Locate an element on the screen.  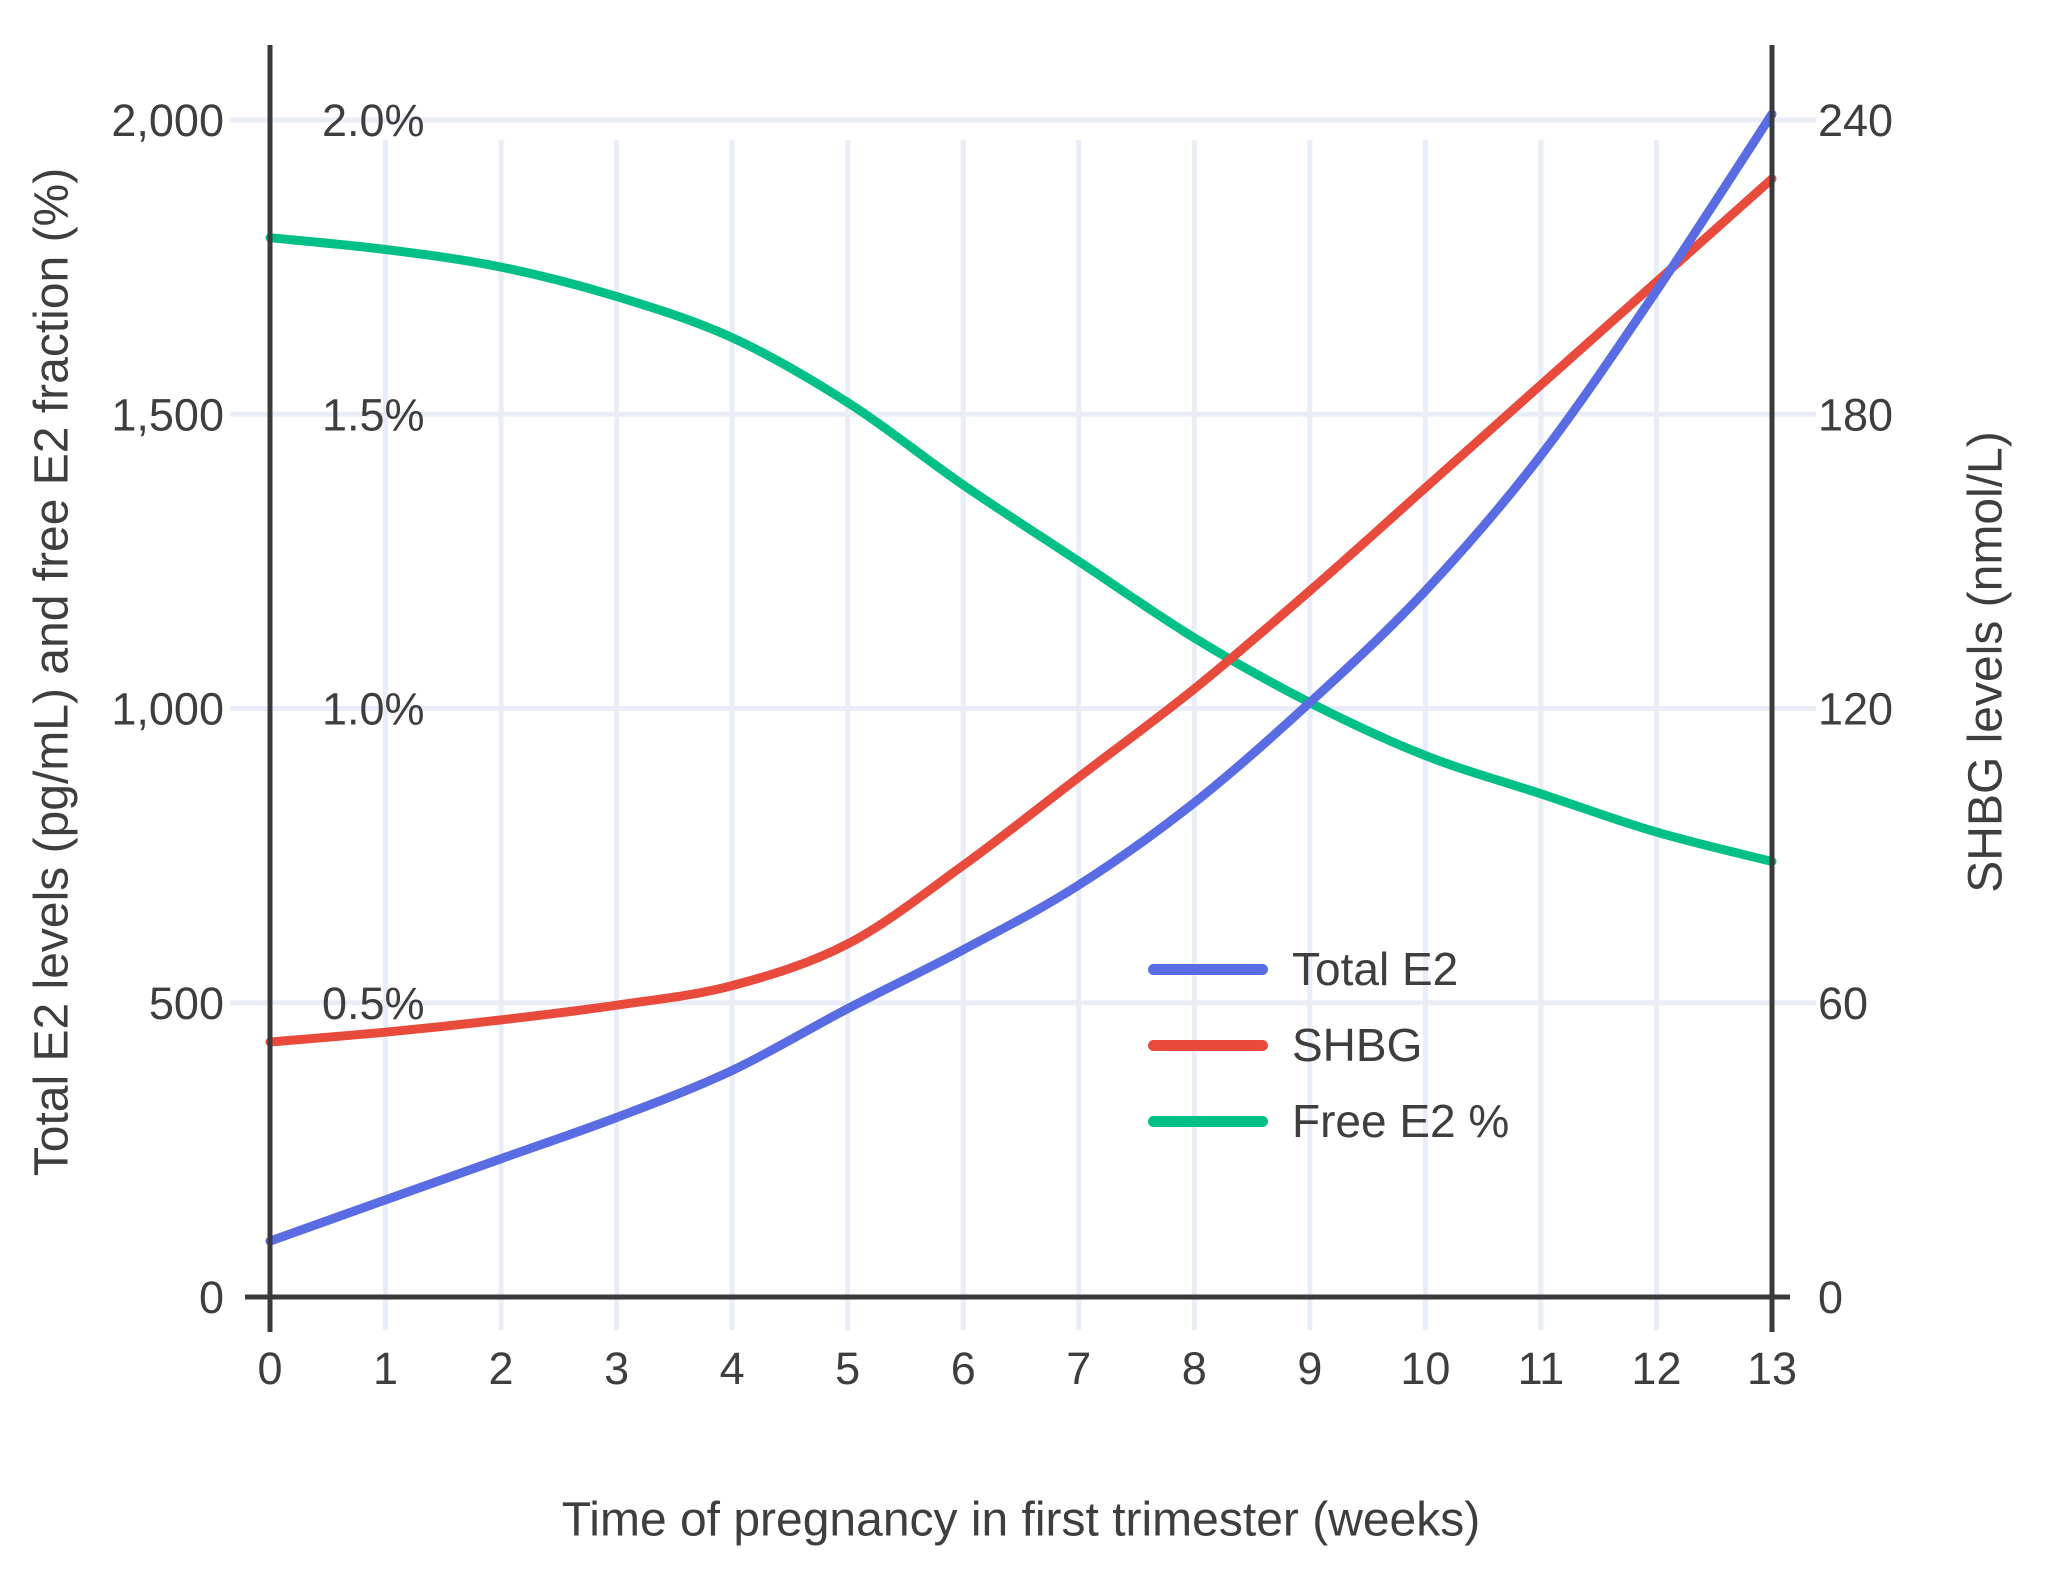
legend-item-shbg: SHBG is located at coordinates (1328, 1045).